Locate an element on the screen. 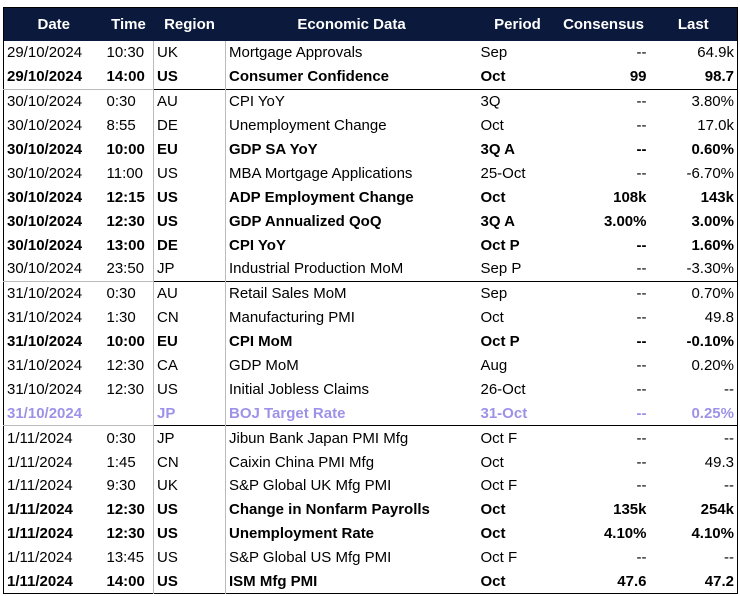  table-cell: 3.80% is located at coordinates (693, 101).